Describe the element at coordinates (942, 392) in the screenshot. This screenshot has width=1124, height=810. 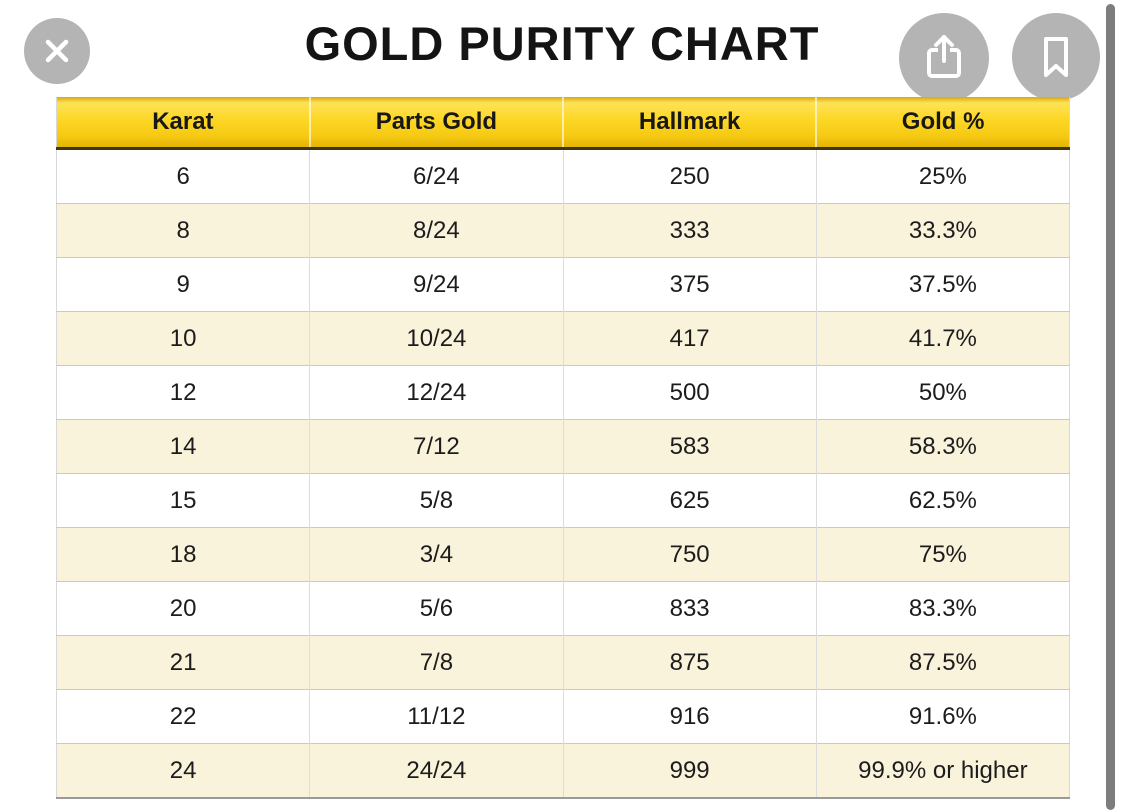
I see `table-cell: 50%` at that location.